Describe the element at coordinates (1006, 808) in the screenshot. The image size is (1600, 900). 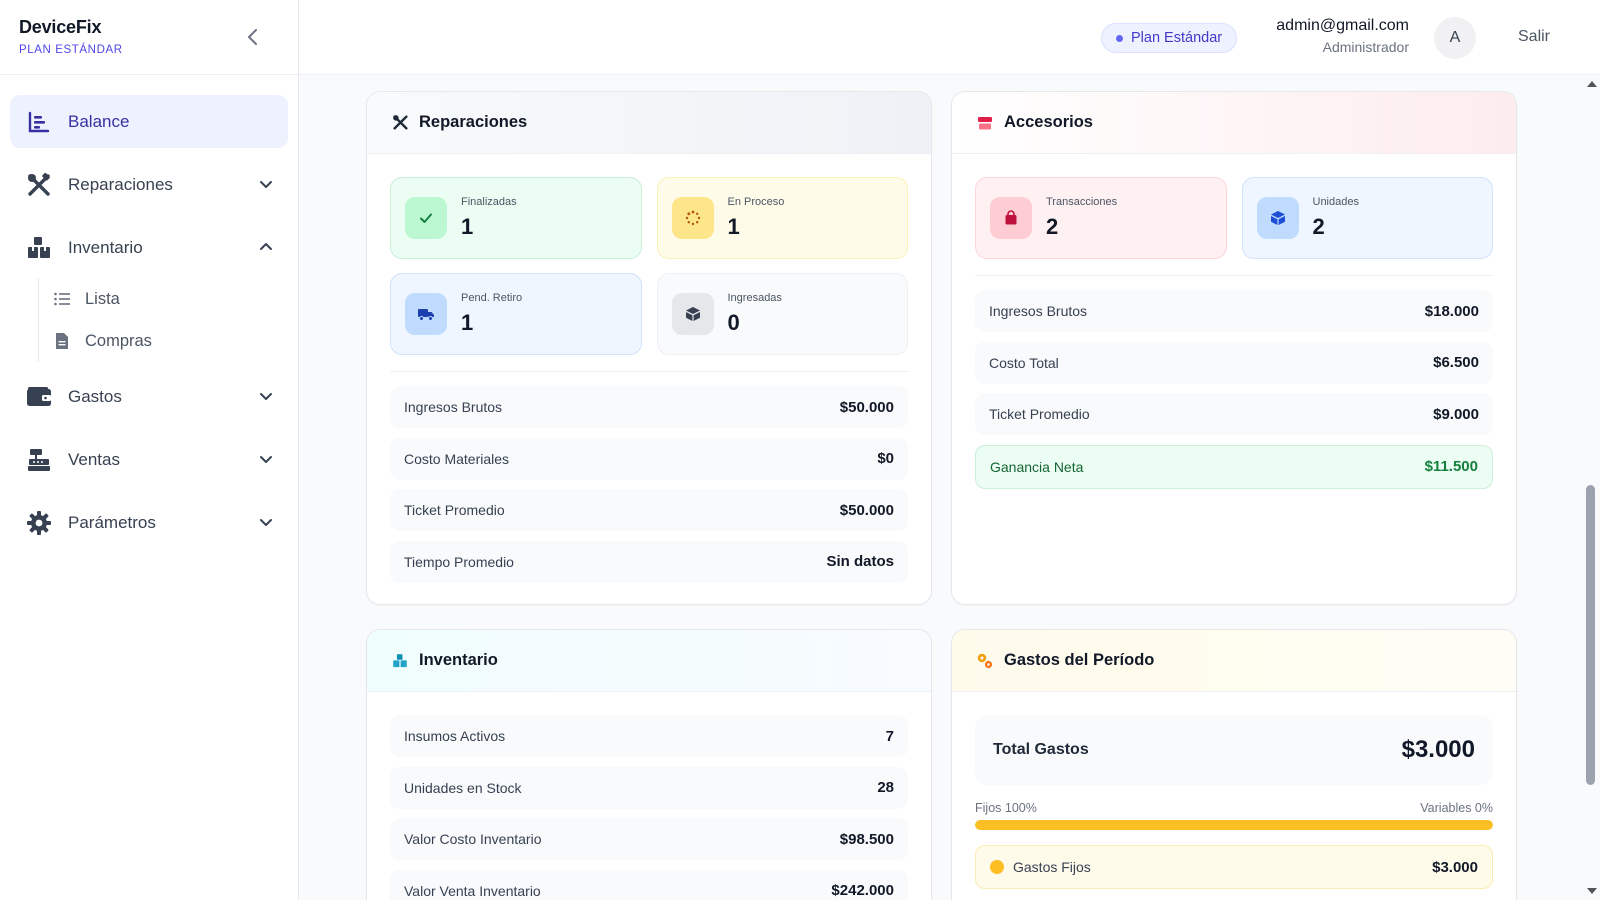
I see `fixed-percent-label: Fijos 100%` at that location.